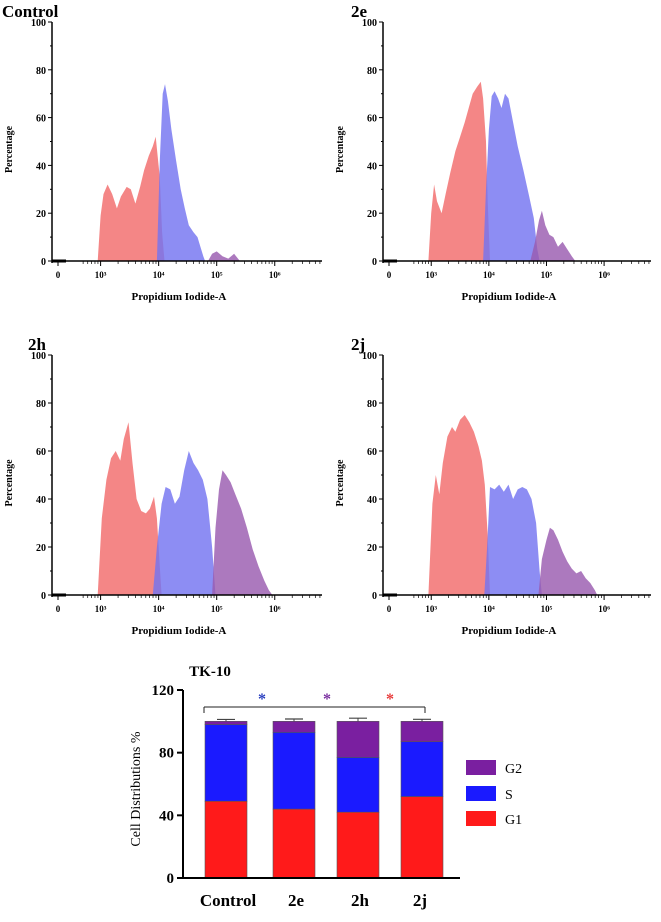 The height and width of the screenshot is (922, 661). What do you see at coordinates (294, 843) in the screenshot?
I see `bar-2e-g1` at bounding box center [294, 843].